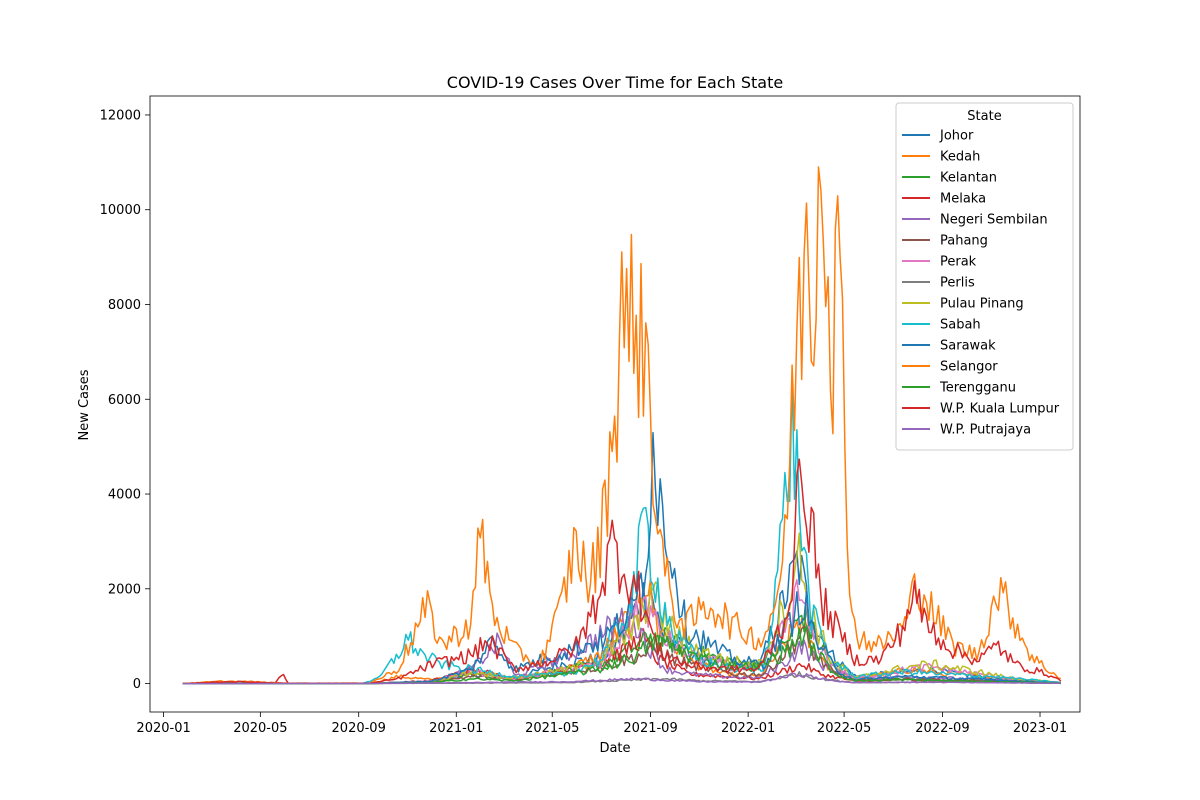 The height and width of the screenshot is (800, 1200). Describe the element at coordinates (163, 728) in the screenshot. I see `x-tick-label-0: 2020-01` at that location.